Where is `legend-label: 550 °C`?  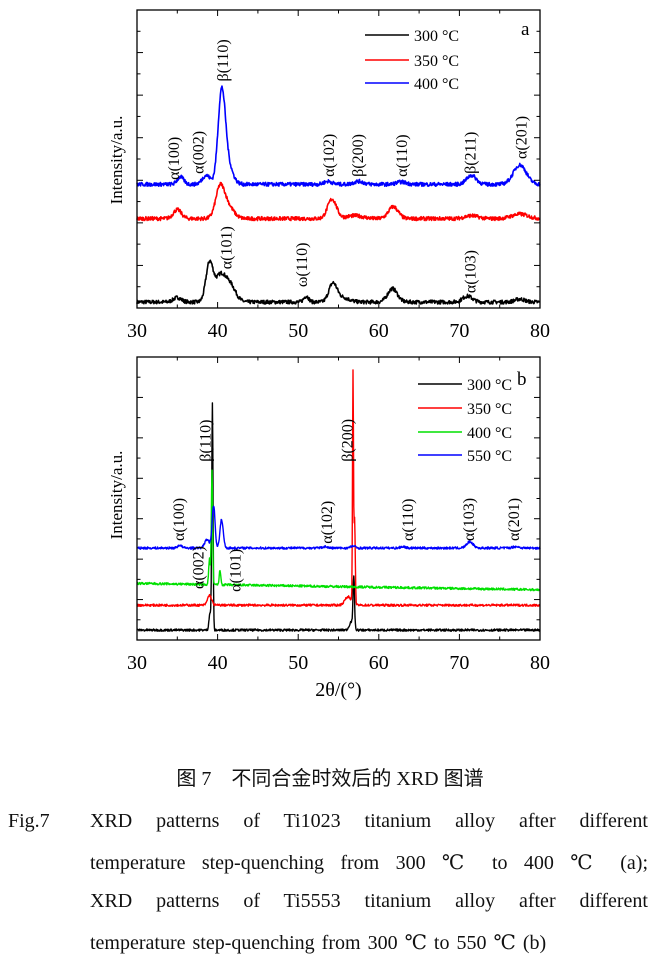
legend-label: 550 °C is located at coordinates (489, 456).